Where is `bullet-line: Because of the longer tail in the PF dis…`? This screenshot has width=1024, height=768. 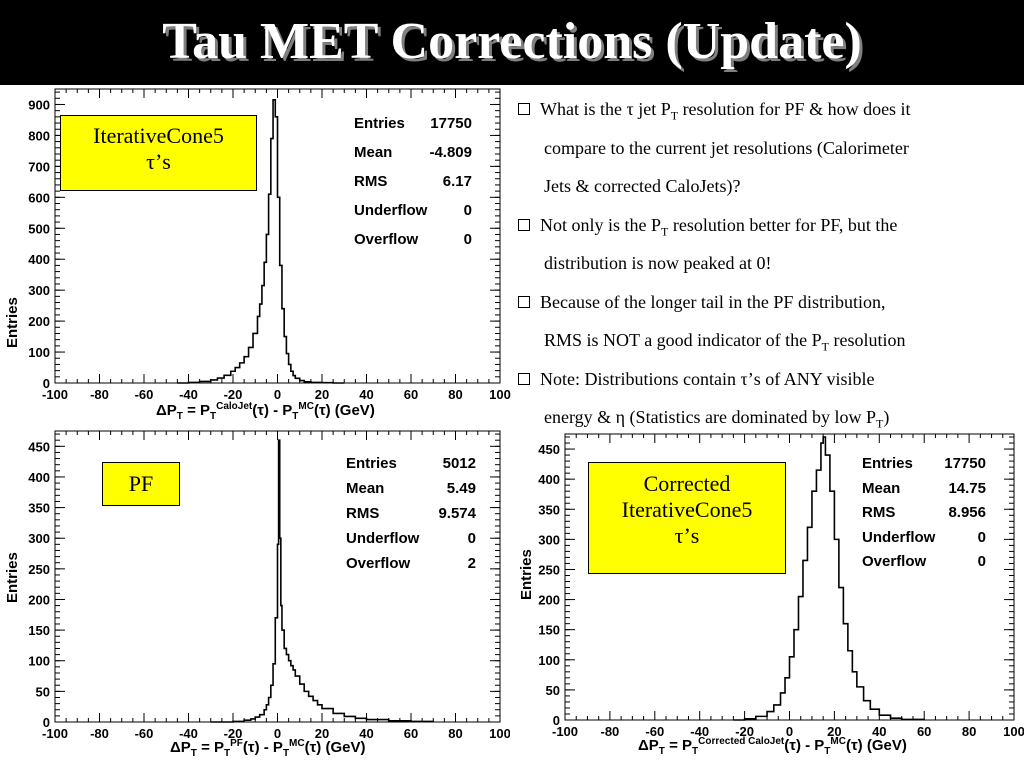
bullet-line: Because of the longer tail in the PF dis… is located at coordinates (778, 302).